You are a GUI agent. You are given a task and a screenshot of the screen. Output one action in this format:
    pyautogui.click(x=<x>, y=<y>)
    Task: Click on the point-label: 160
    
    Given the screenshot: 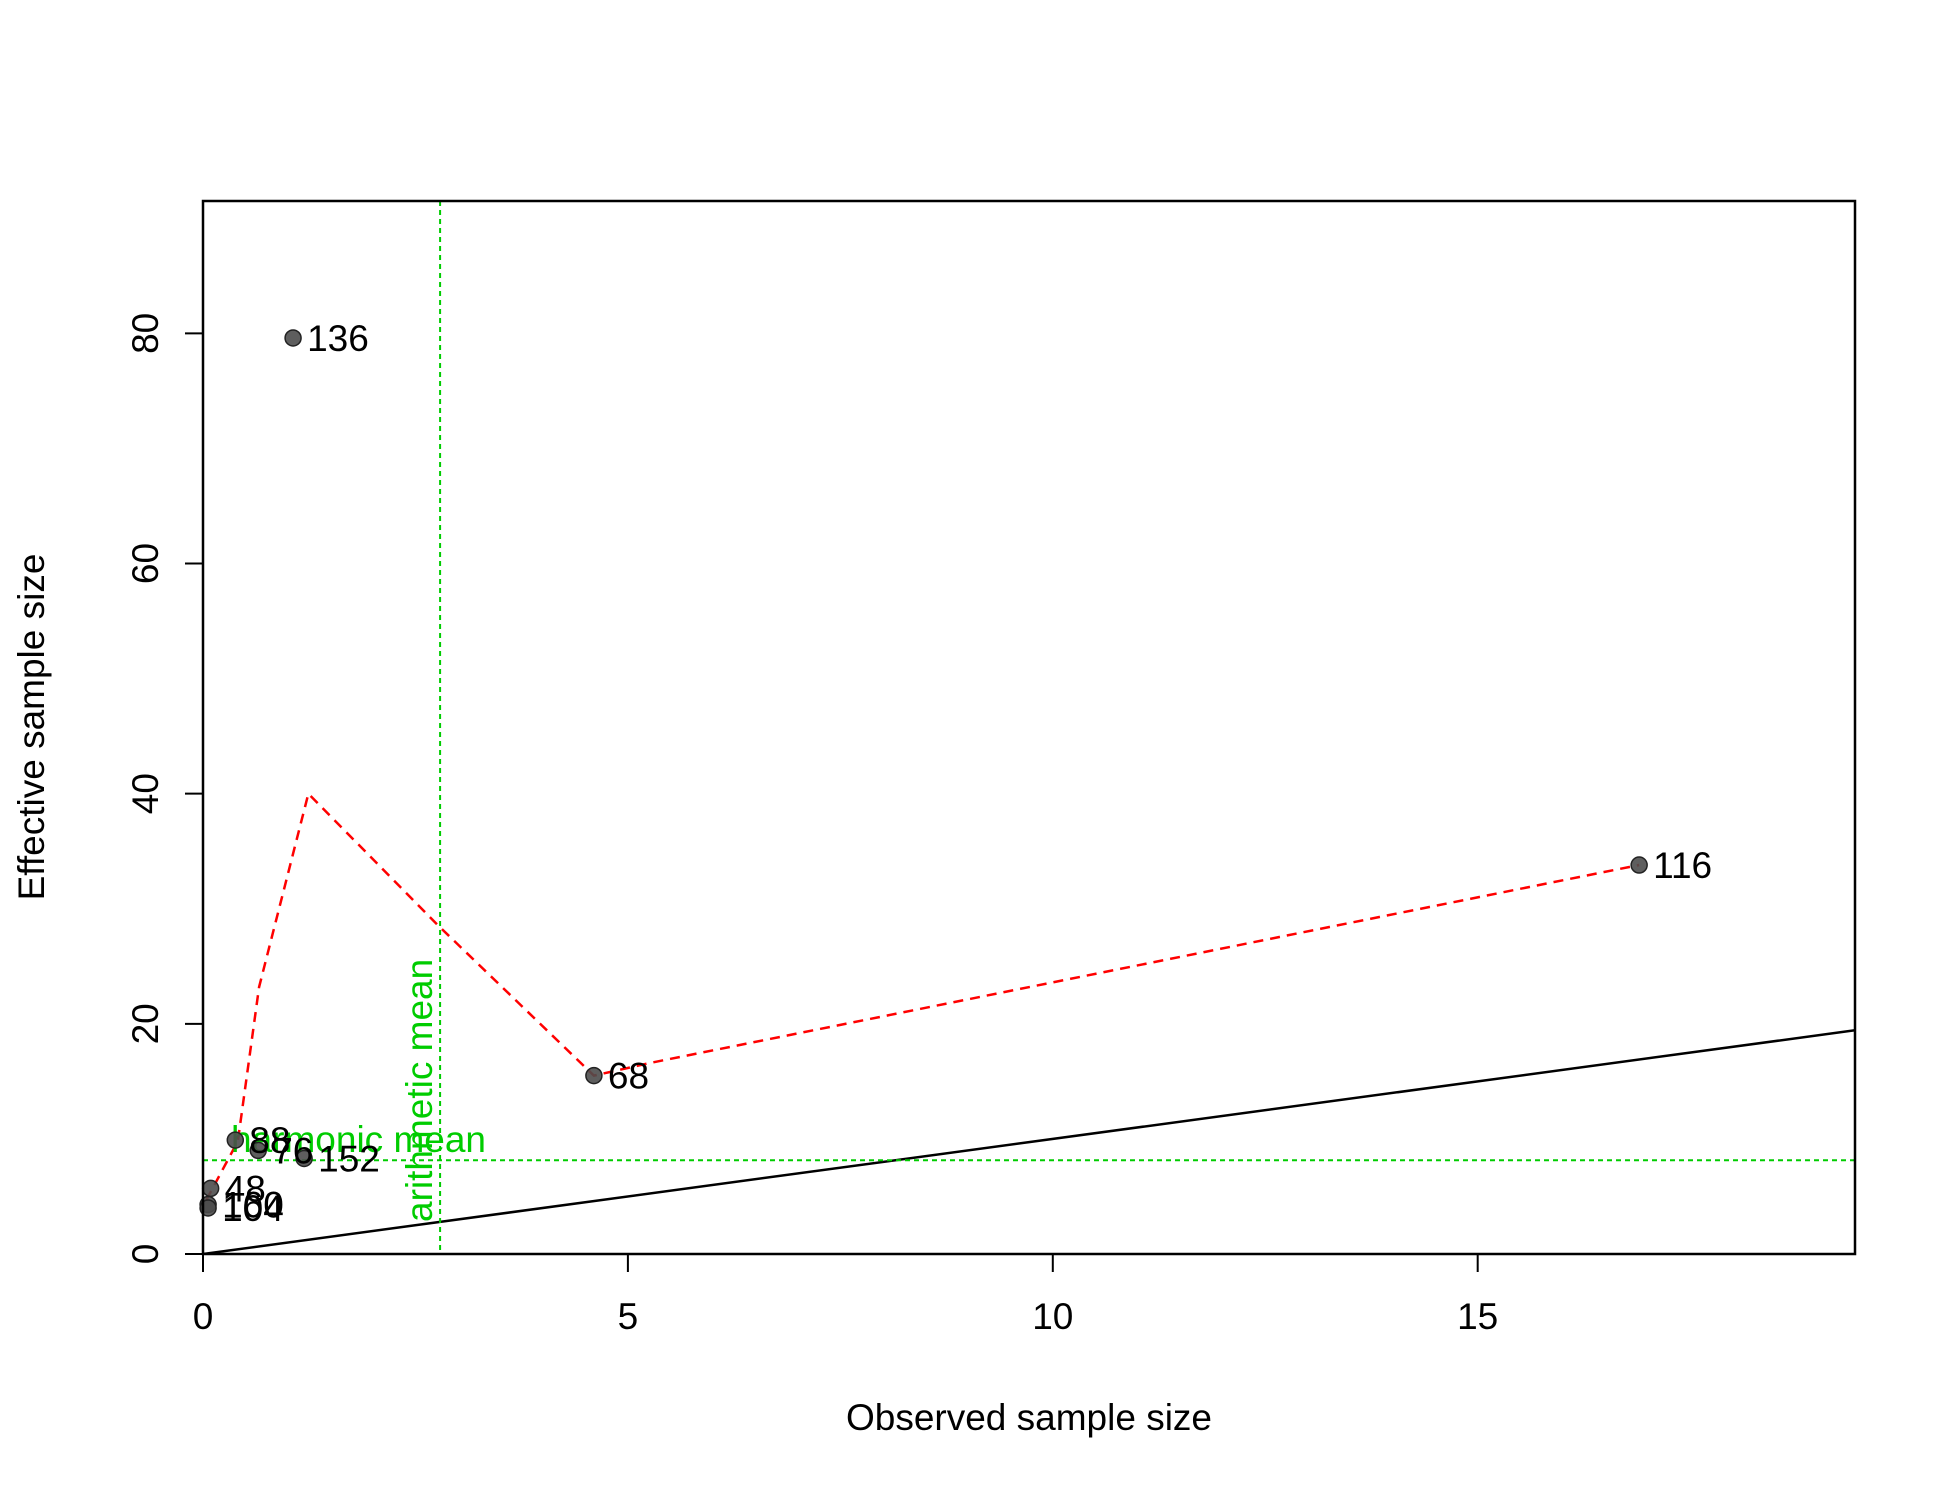 What is the action you would take?
    pyautogui.click(x=253, y=1205)
    